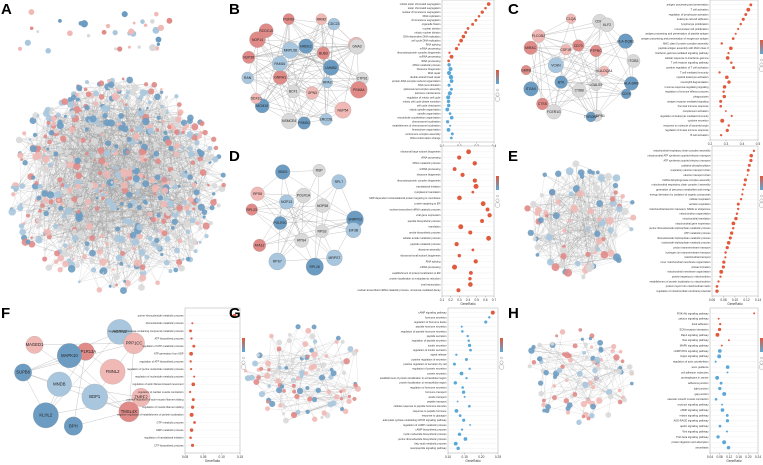 The width and height of the screenshot is (763, 465). Describe the element at coordinates (428, 204) in the screenshot. I see `term-label: protein targeting to ER` at that location.